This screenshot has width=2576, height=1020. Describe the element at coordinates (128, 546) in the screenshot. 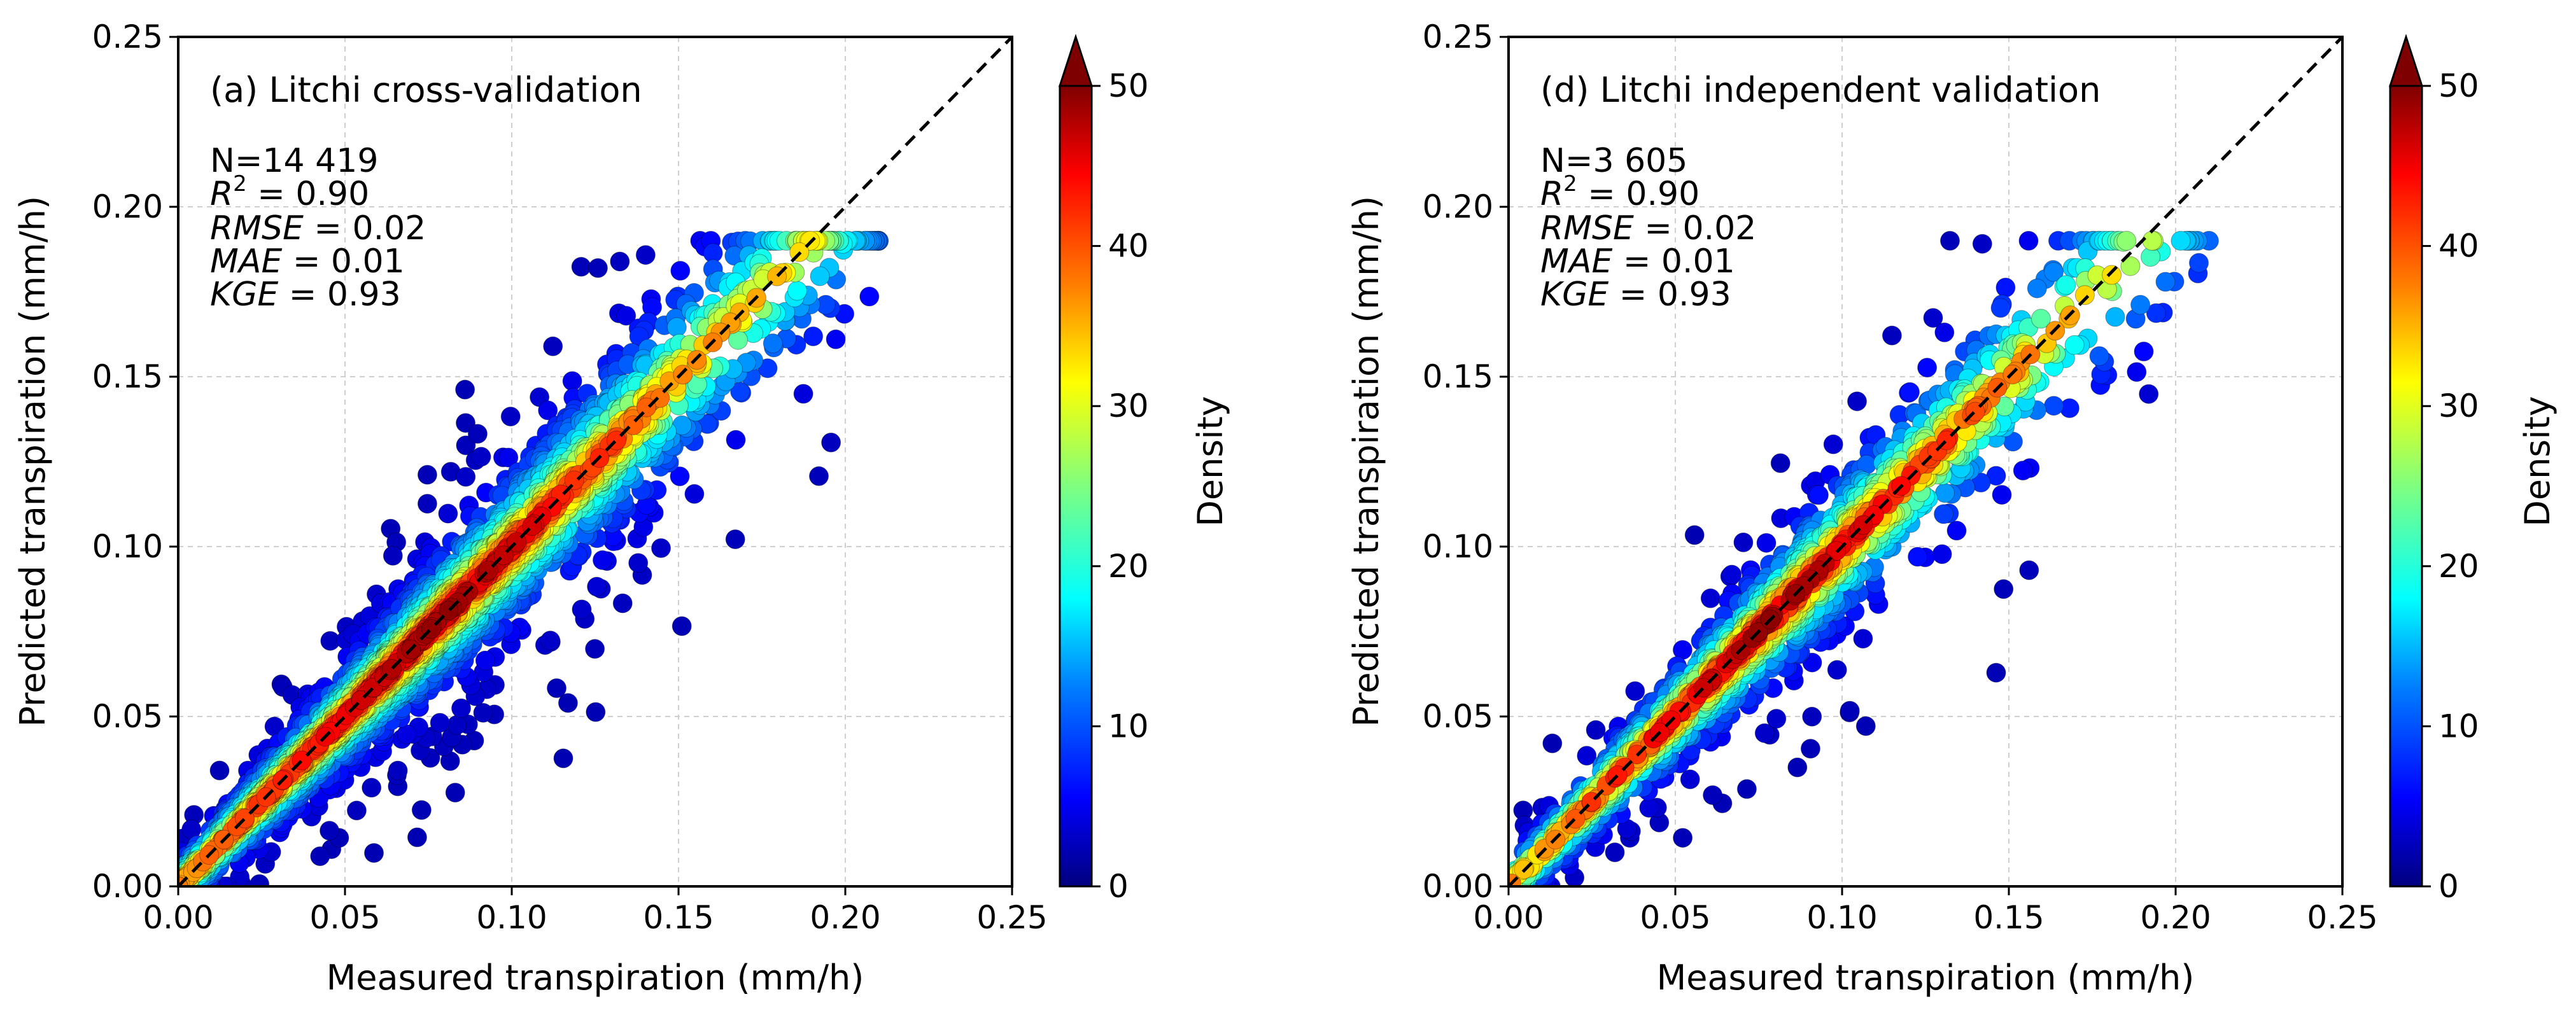

I see `y-tick-label: 0.10` at that location.